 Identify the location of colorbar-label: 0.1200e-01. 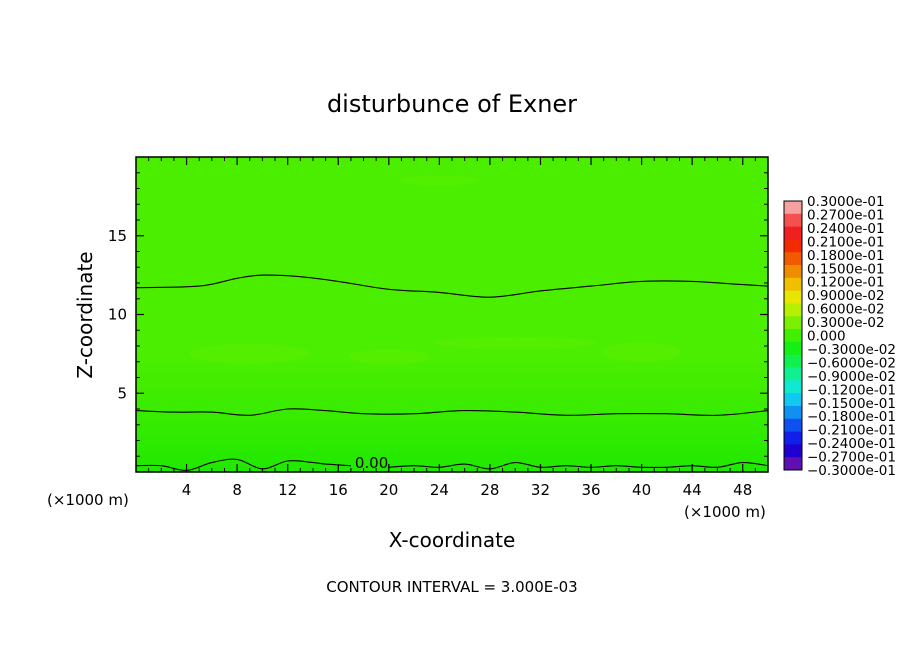
(846, 283).